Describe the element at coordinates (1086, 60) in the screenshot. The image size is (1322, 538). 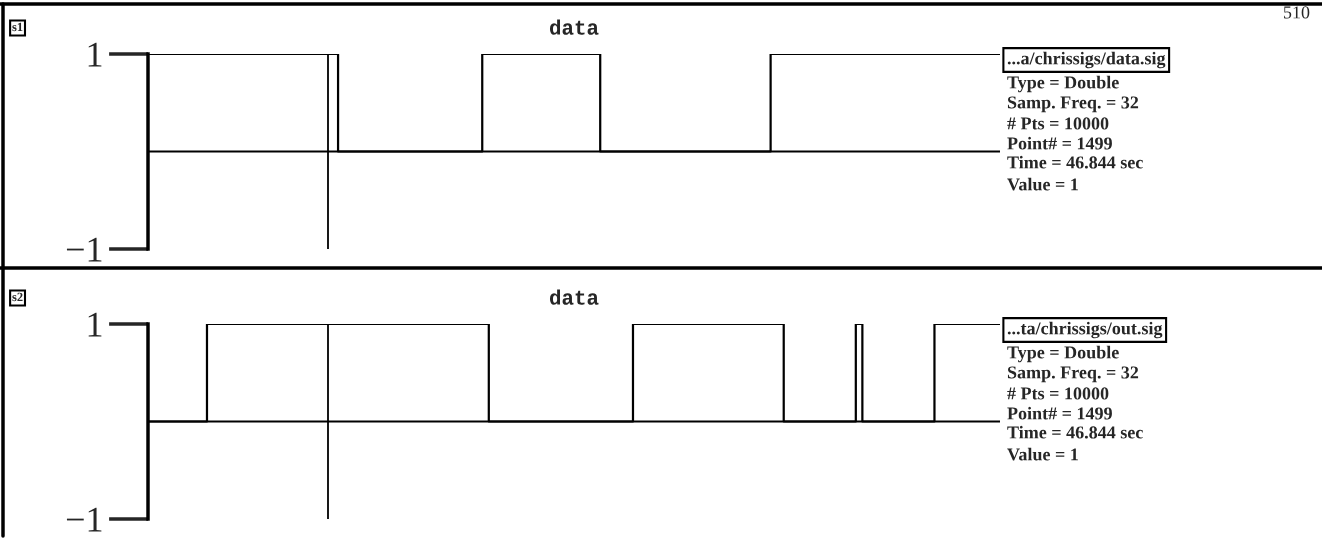
I see `text: ...a/chrissigs/data.sig` at that location.